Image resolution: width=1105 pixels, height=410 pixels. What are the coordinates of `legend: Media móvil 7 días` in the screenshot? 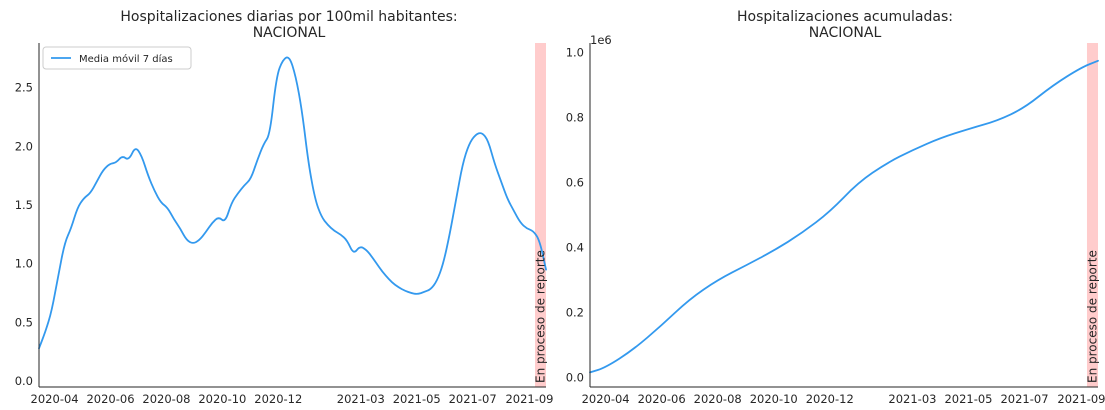 It's located at (117, 58).